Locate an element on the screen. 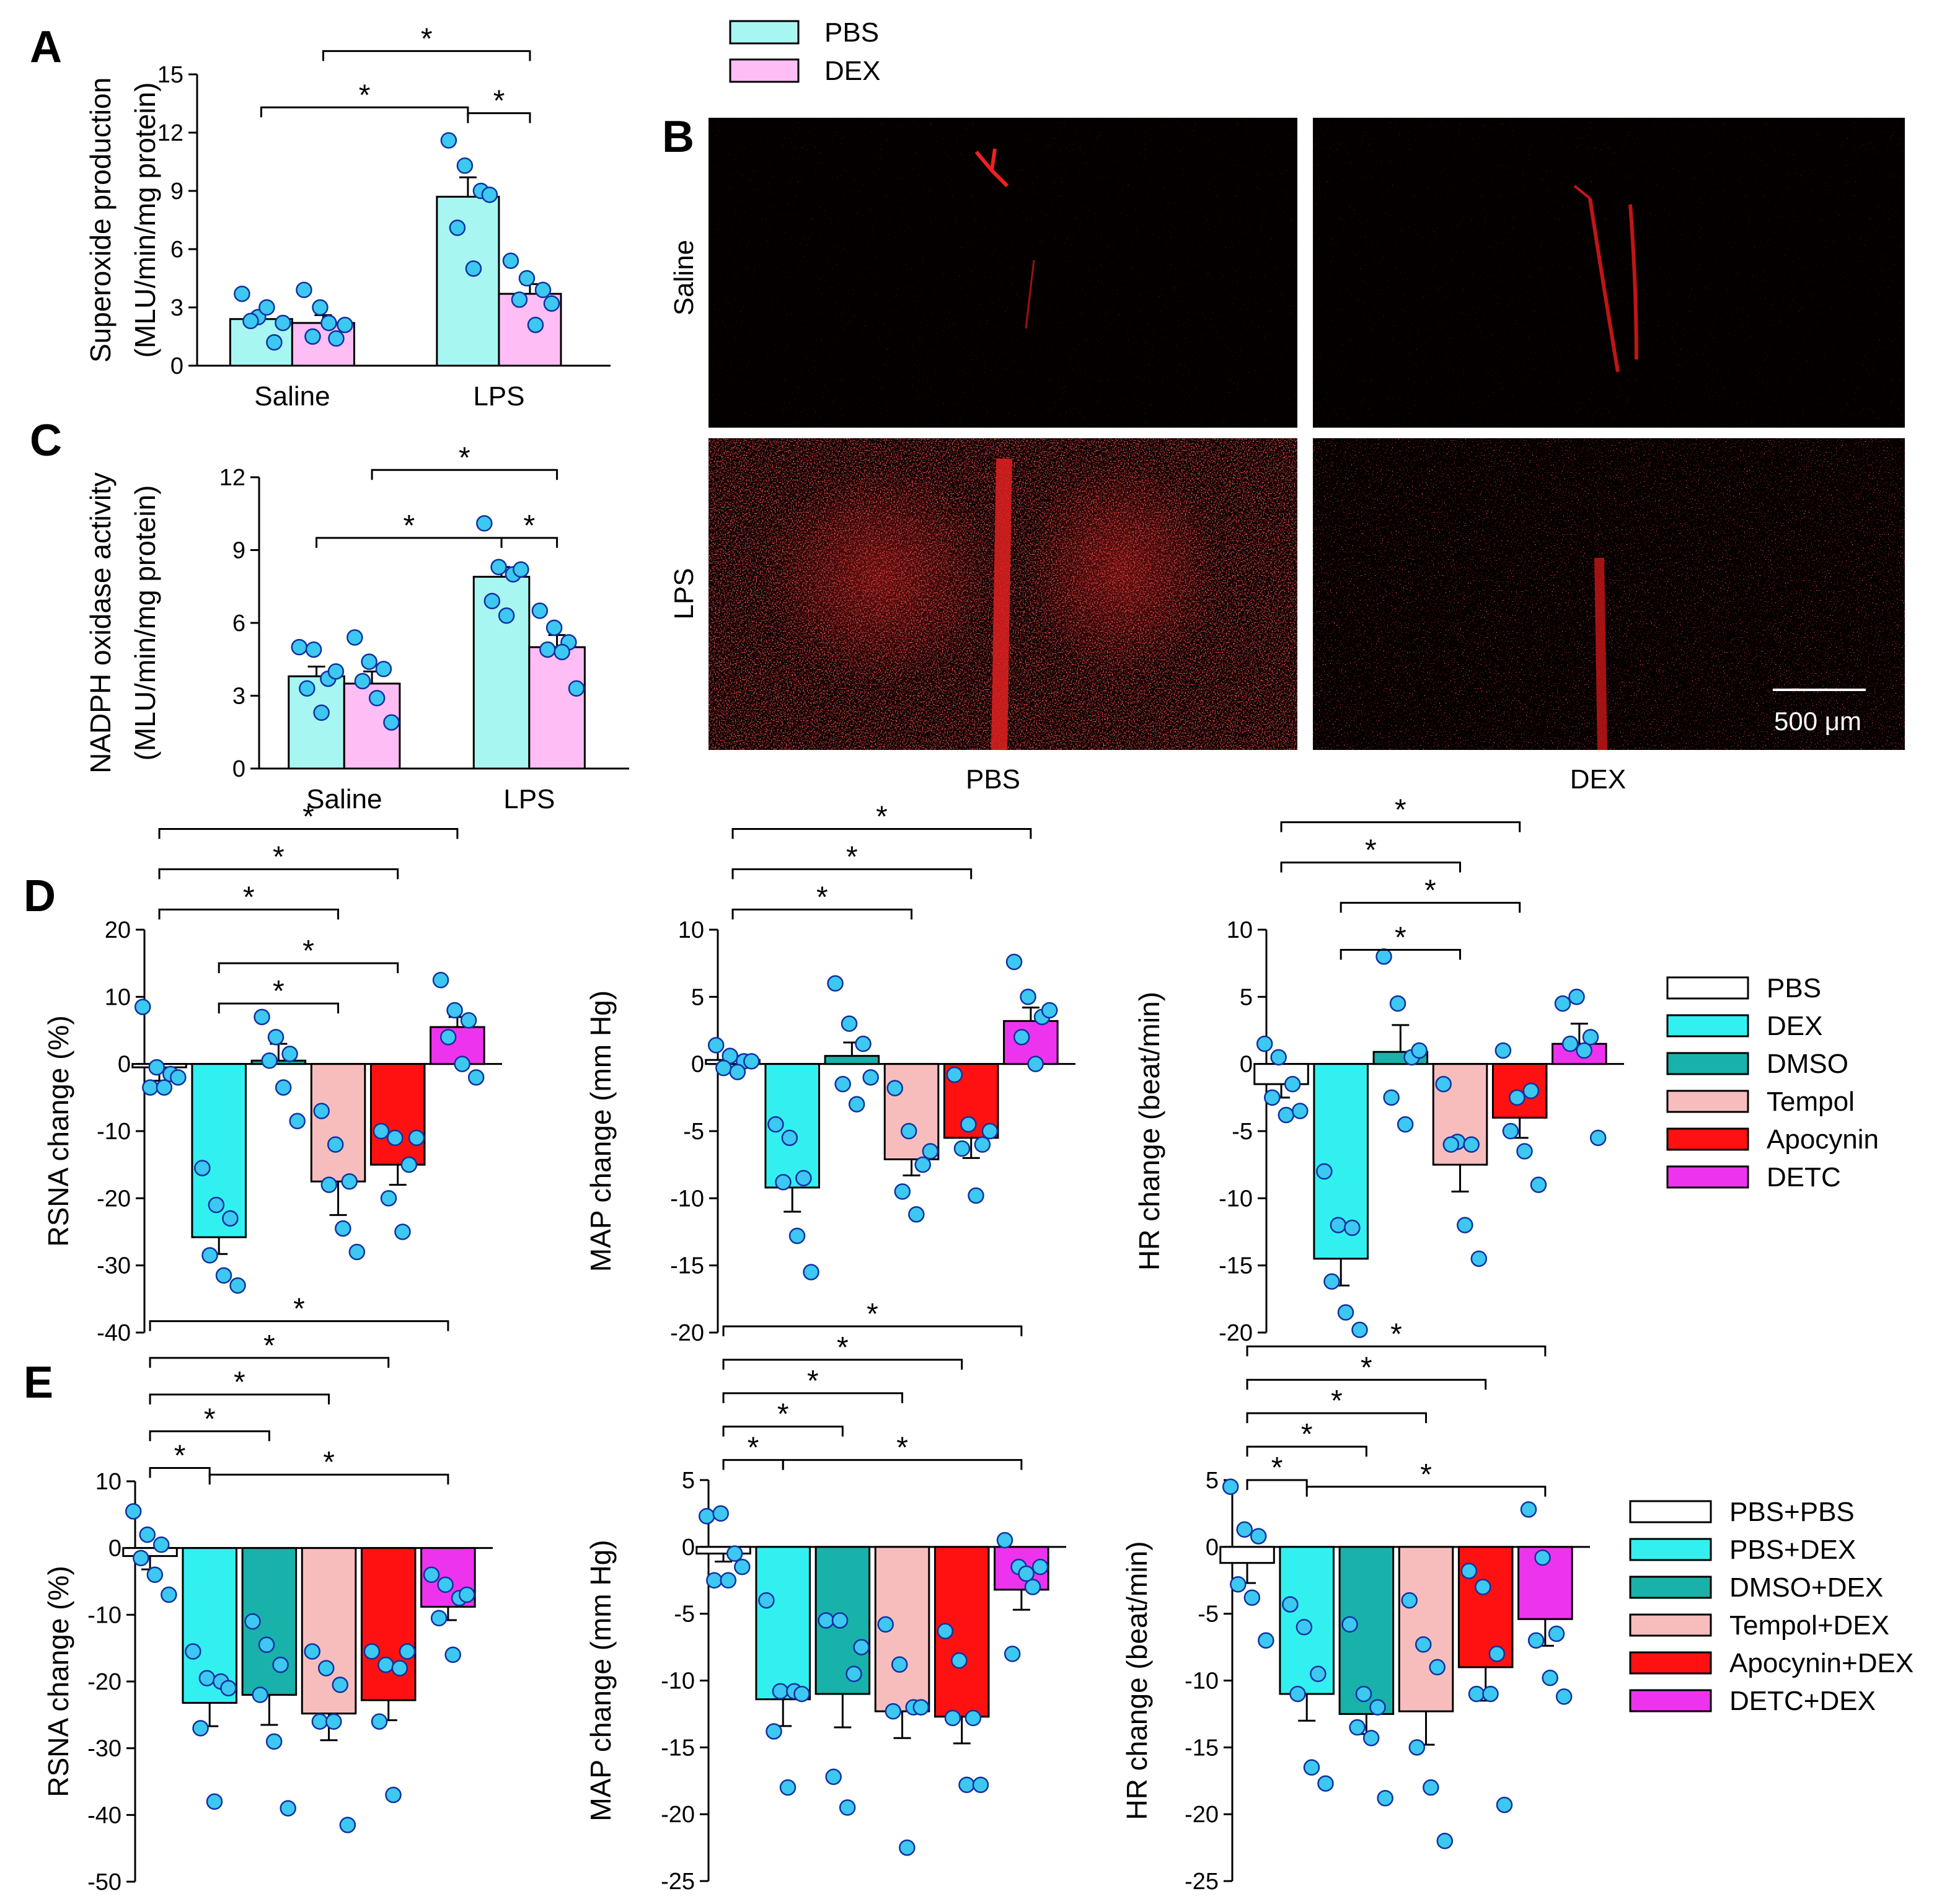  chart-d2: -20 -15 -10 -5 0 5 10 MAP change (mm Hg) * * * is located at coordinates (830, 1073).